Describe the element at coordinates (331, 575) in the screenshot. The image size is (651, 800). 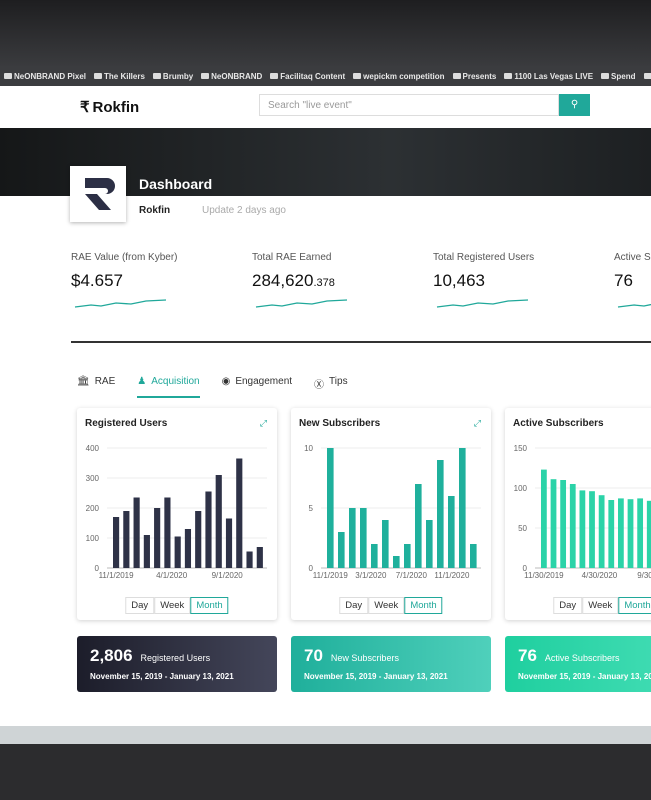
I see `x-tick-label: 11/1/2019` at that location.